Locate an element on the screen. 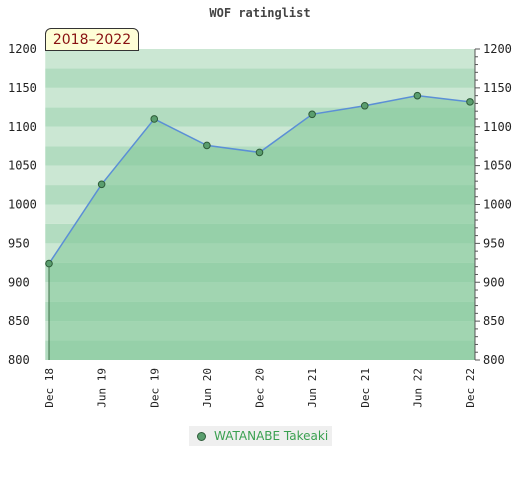 The image size is (520, 480). legend-marker-icon is located at coordinates (201, 436).